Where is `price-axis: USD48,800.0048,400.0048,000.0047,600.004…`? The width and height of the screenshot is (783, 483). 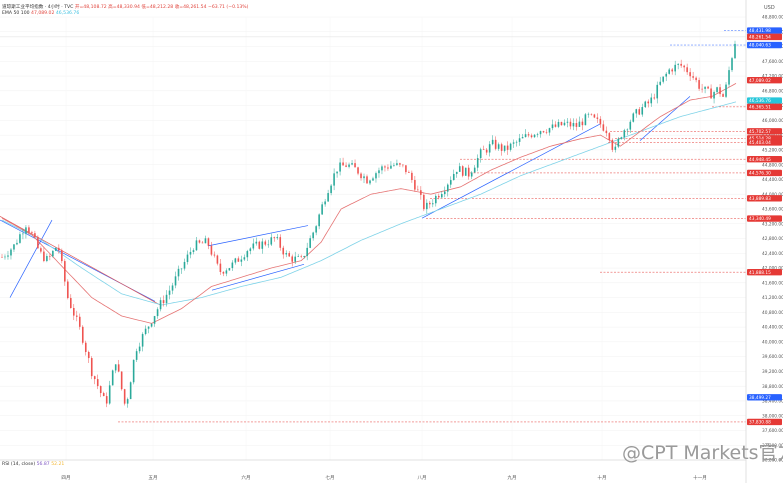
price-axis: USD48,800.0048,400.0048,000.0047,600.004… is located at coordinates (764, 241).